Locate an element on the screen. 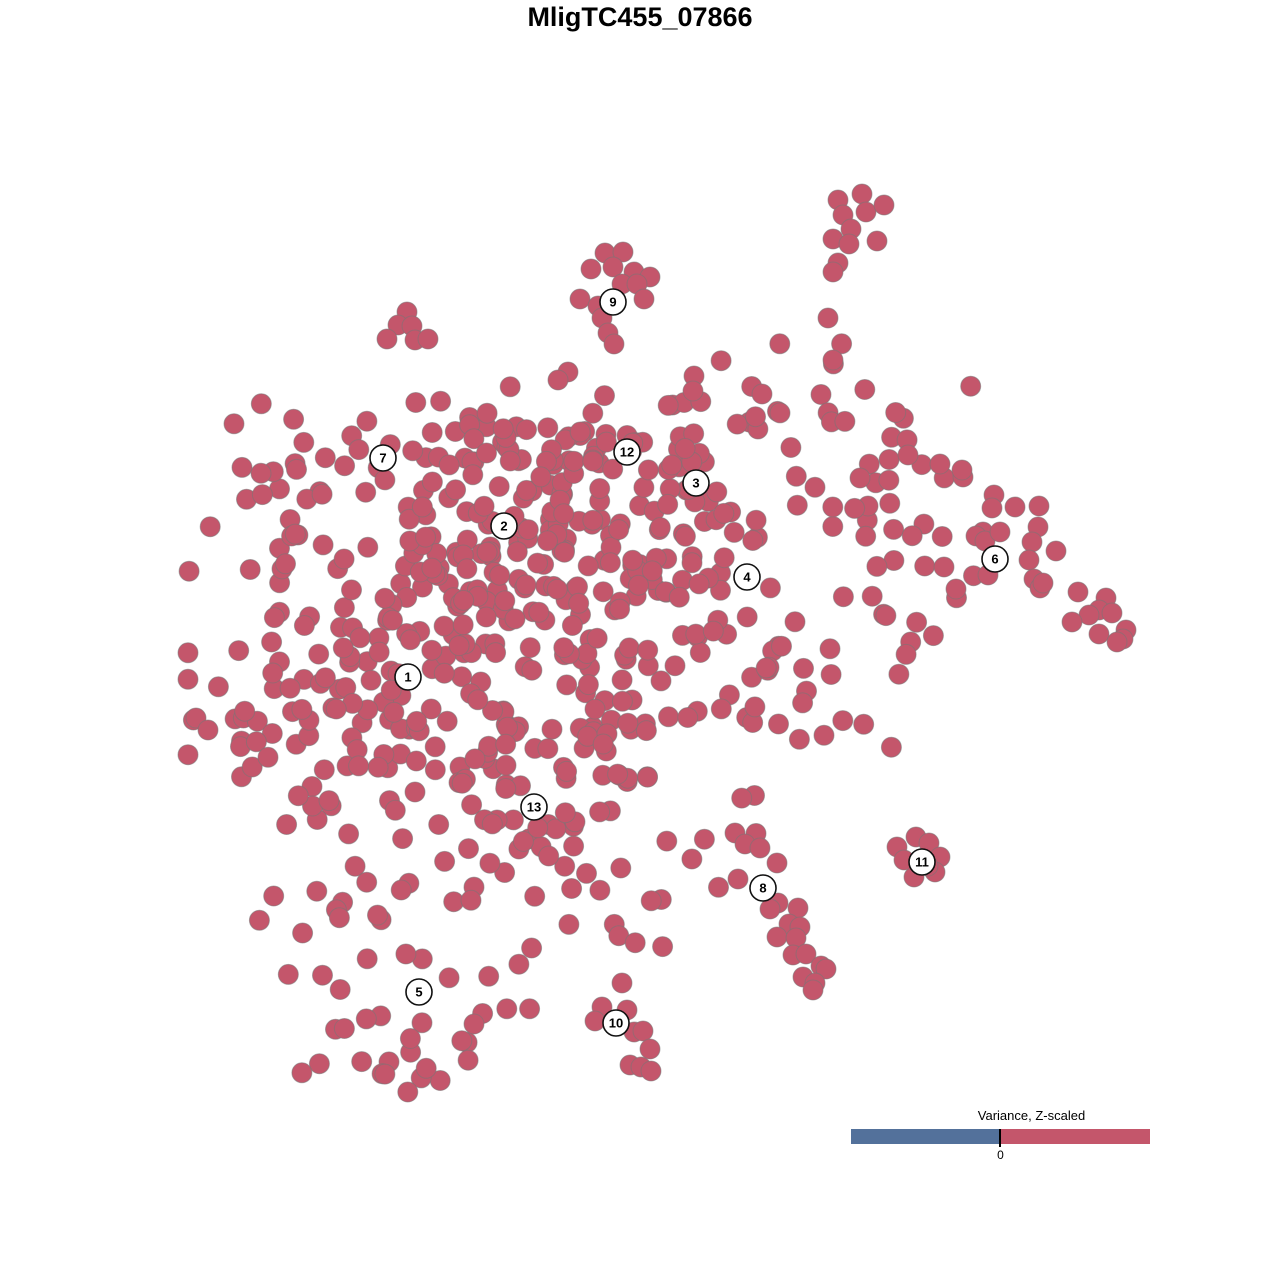 This screenshot has width=1280, height=1280. cluster-label-3: 3 is located at coordinates (696, 483).